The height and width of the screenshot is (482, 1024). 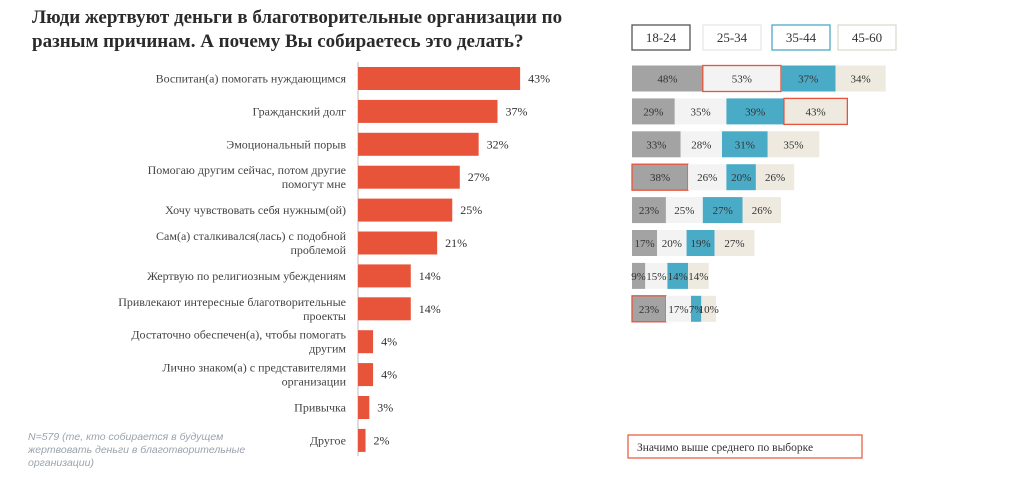 What do you see at coordinates (755, 112) in the screenshot?
I see `stack-segment-label: 39%` at bounding box center [755, 112].